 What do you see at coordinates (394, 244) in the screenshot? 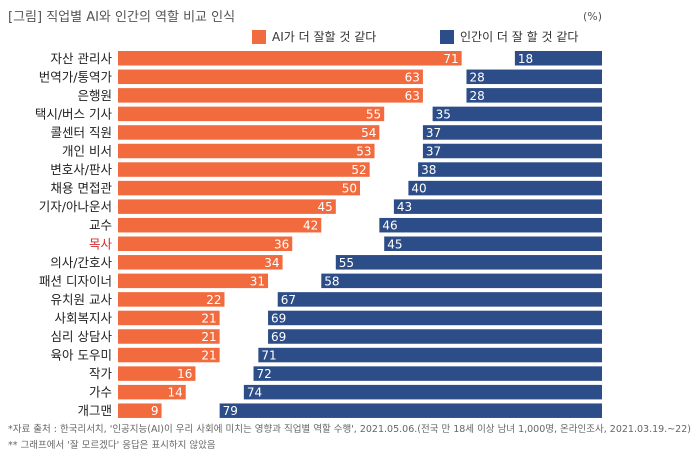
I see `data-label-human: 45` at bounding box center [394, 244].